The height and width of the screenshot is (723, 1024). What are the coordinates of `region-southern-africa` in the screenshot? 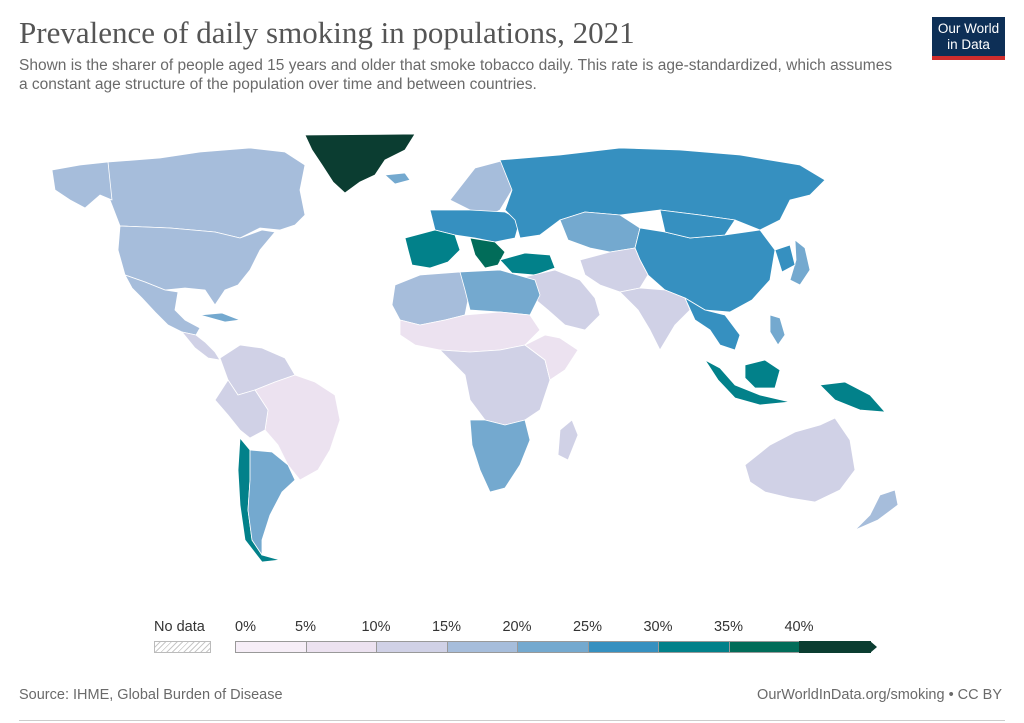 It's located at (500, 456).